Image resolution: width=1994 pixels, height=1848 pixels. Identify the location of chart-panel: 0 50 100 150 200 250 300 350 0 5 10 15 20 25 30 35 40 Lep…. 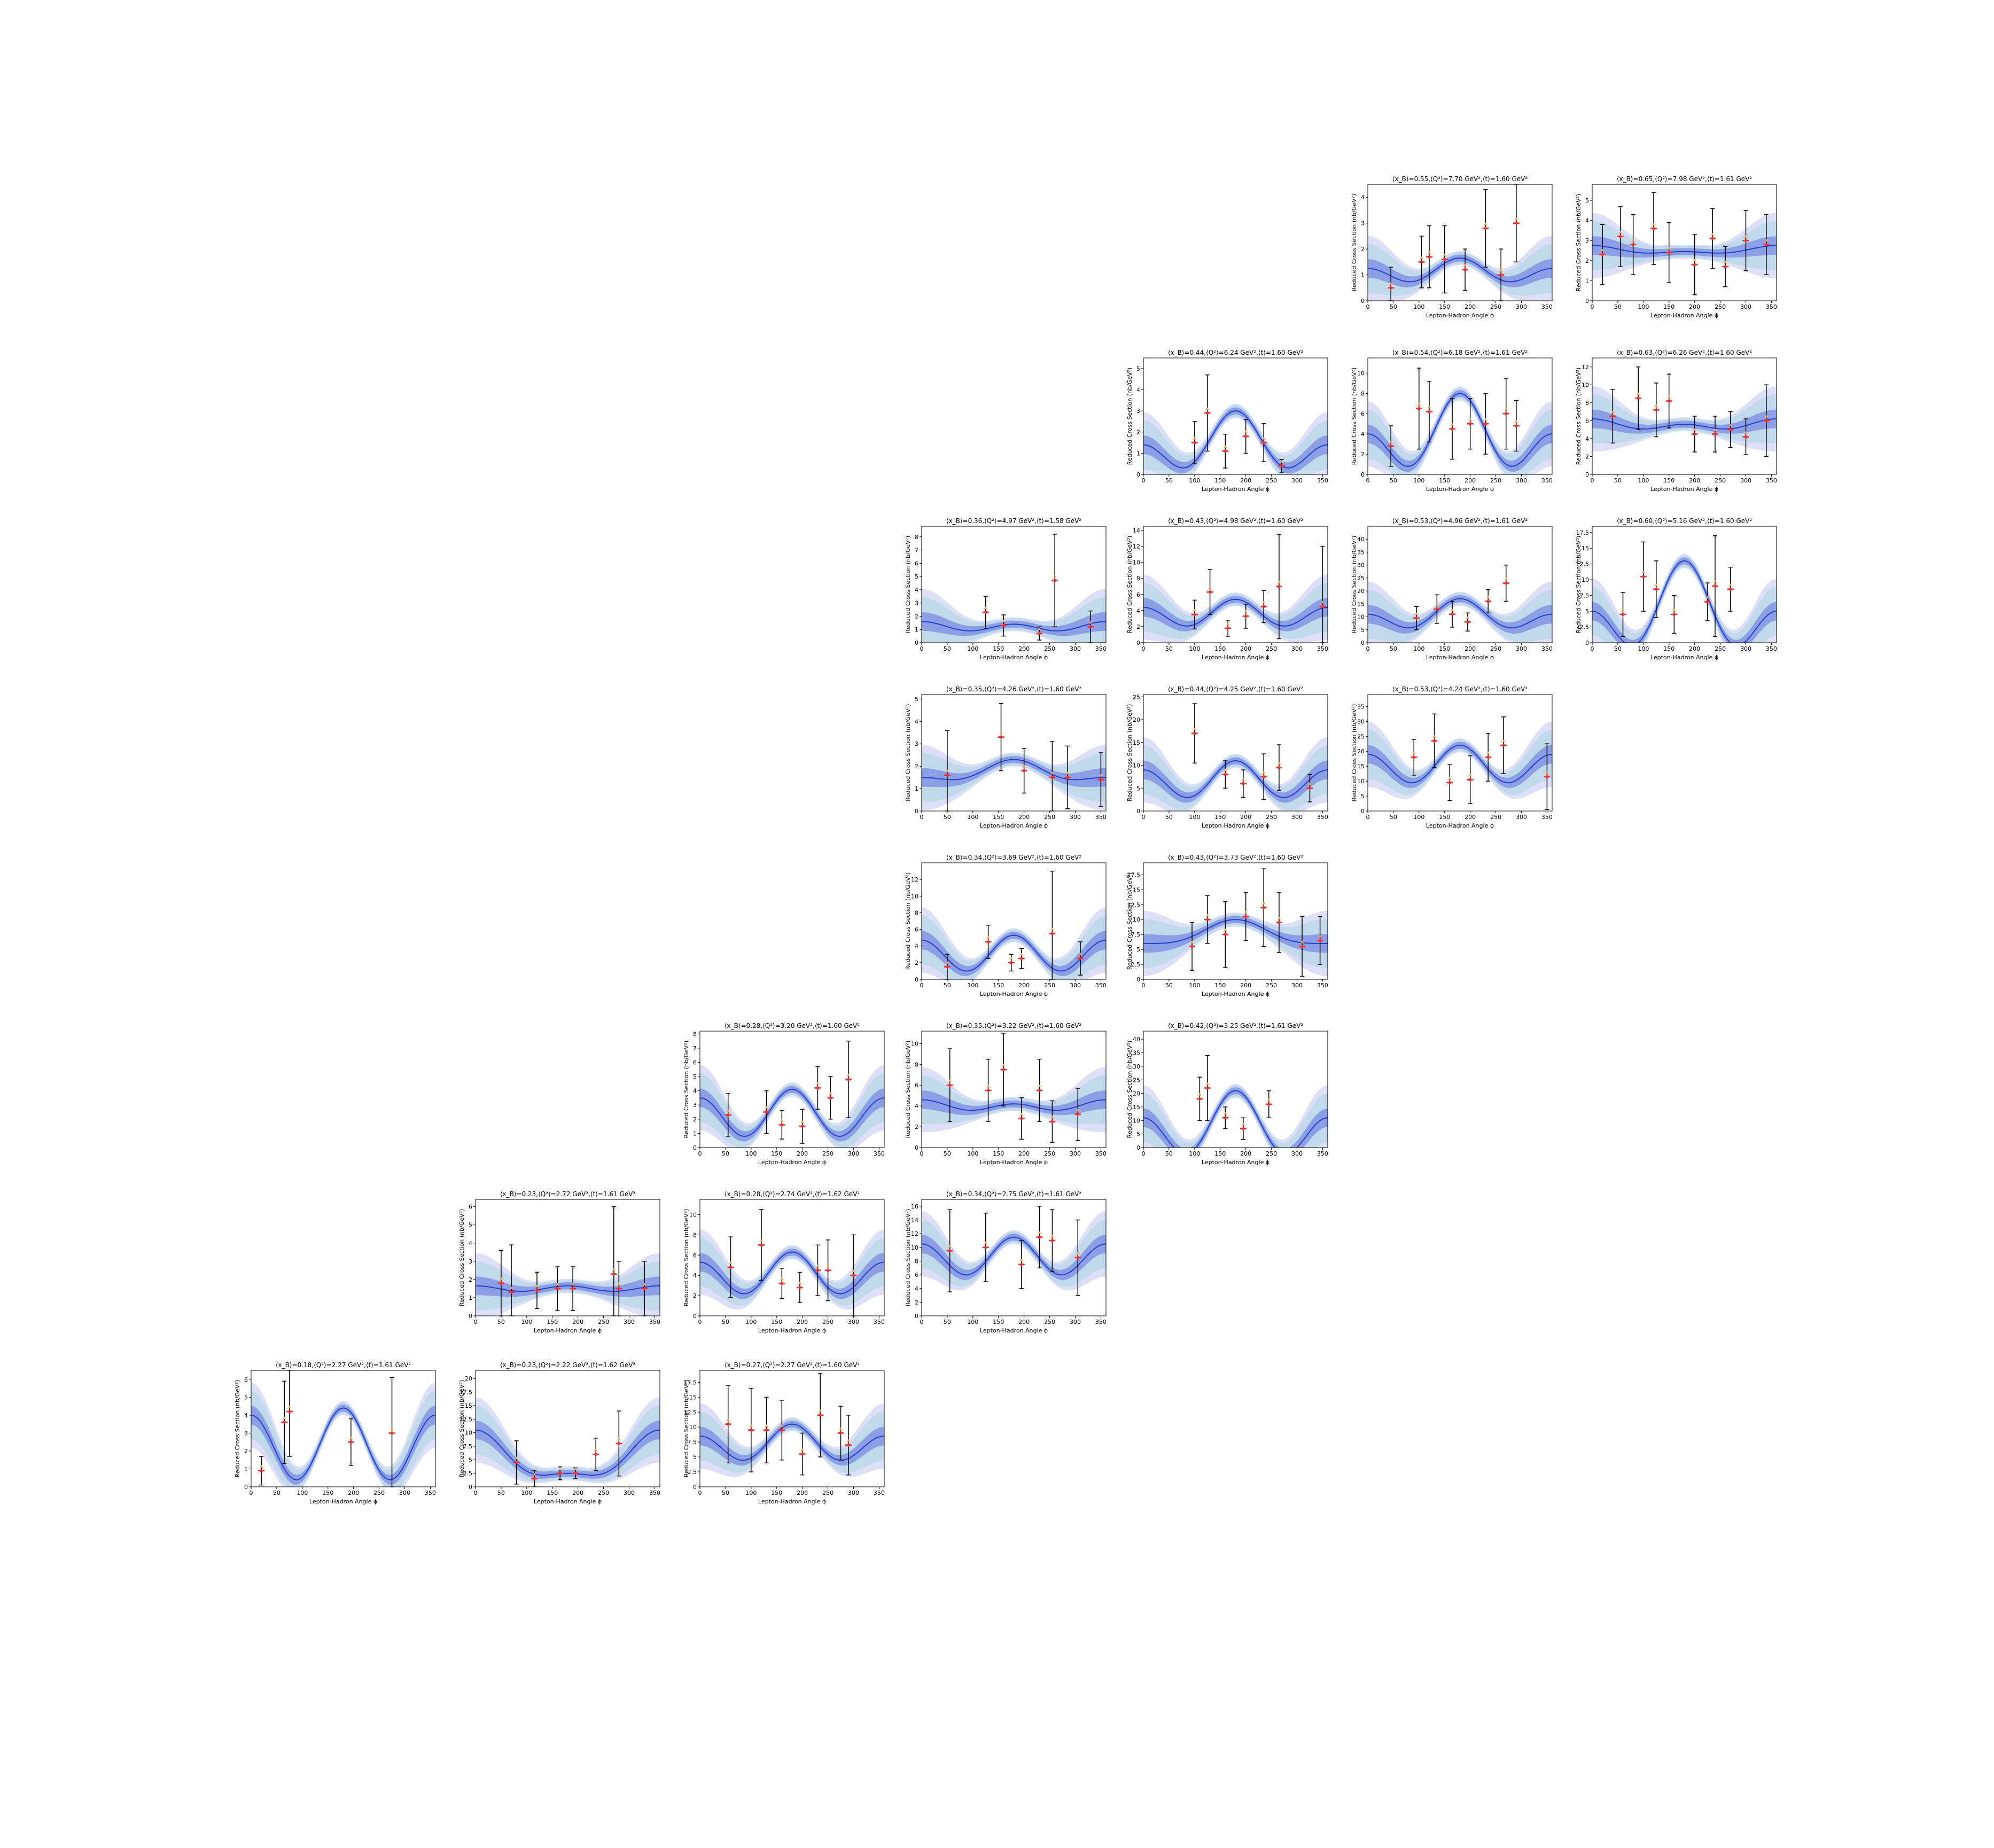
(1229, 1095).